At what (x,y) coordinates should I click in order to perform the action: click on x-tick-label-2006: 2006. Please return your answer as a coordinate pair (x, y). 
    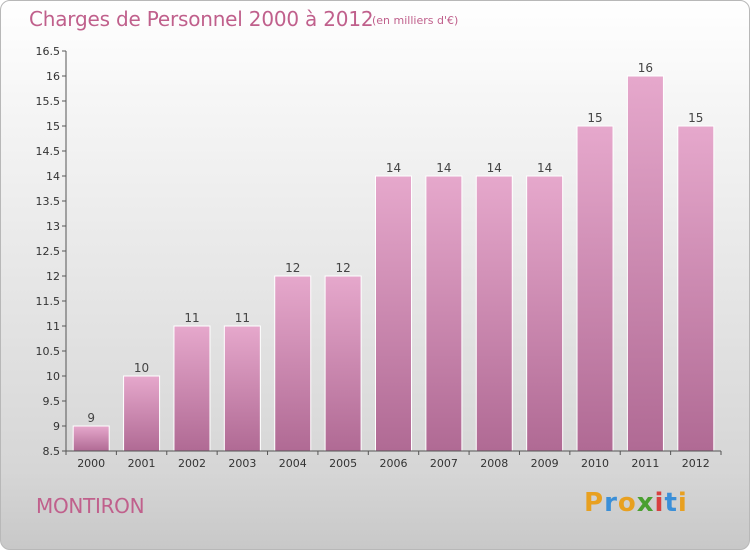
    Looking at the image, I should click on (394, 463).